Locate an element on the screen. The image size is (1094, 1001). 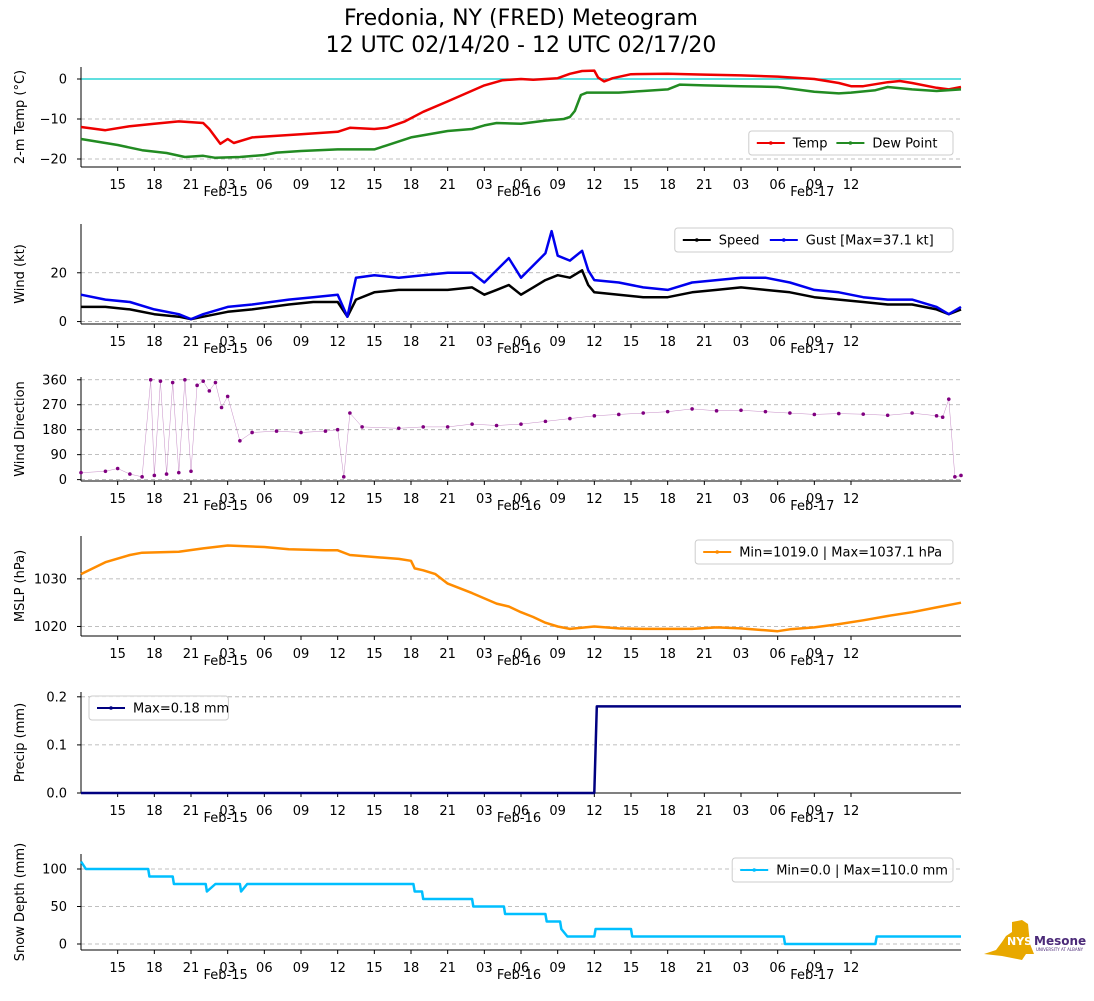
series-line-temp is located at coordinates (521, 107).